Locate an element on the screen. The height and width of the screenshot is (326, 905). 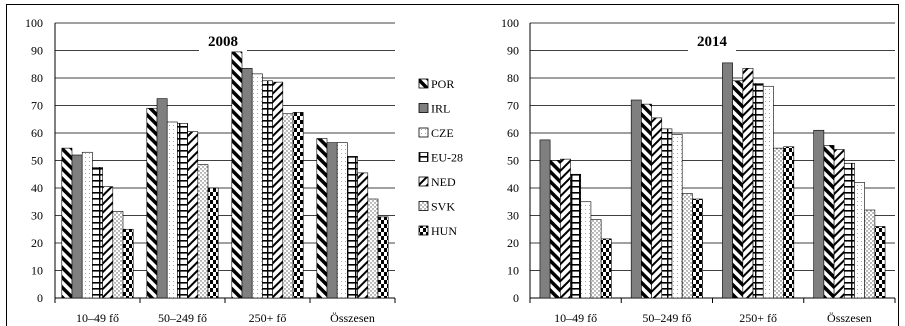
chart-title: 2008 is located at coordinates (223, 42).